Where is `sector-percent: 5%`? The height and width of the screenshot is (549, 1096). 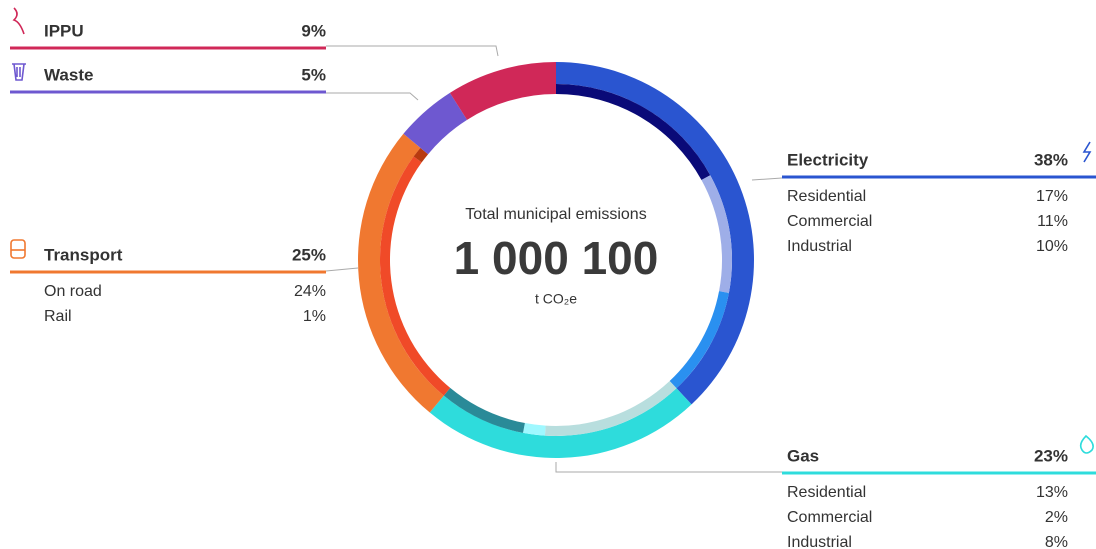 sector-percent: 5% is located at coordinates (313, 74).